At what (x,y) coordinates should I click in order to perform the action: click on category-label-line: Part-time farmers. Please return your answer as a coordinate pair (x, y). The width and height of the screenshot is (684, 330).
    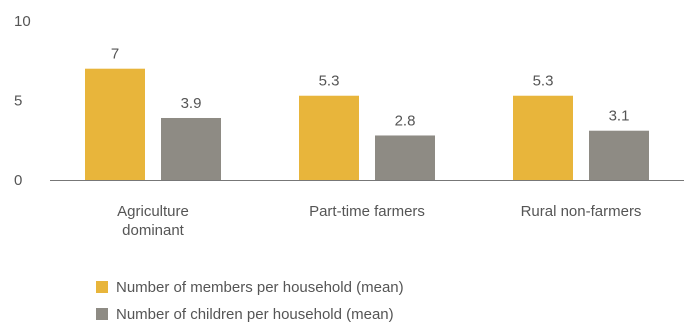
    Looking at the image, I should click on (367, 211).